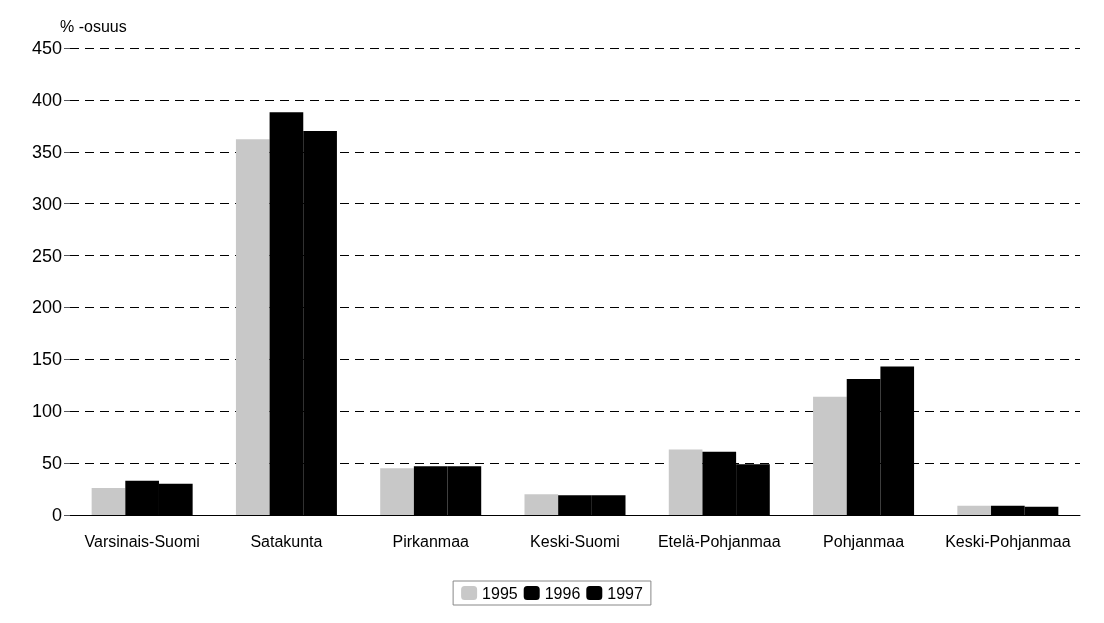 Image resolution: width=1104 pixels, height=623 pixels. I want to click on y-tick-label: 400, so click(46, 99).